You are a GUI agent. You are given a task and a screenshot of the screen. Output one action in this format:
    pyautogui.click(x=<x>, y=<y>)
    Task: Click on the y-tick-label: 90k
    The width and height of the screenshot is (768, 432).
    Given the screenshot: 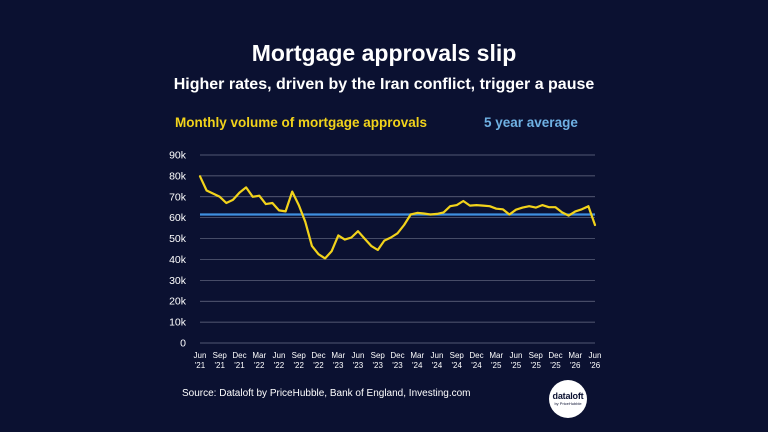 What is the action you would take?
    pyautogui.click(x=178, y=156)
    